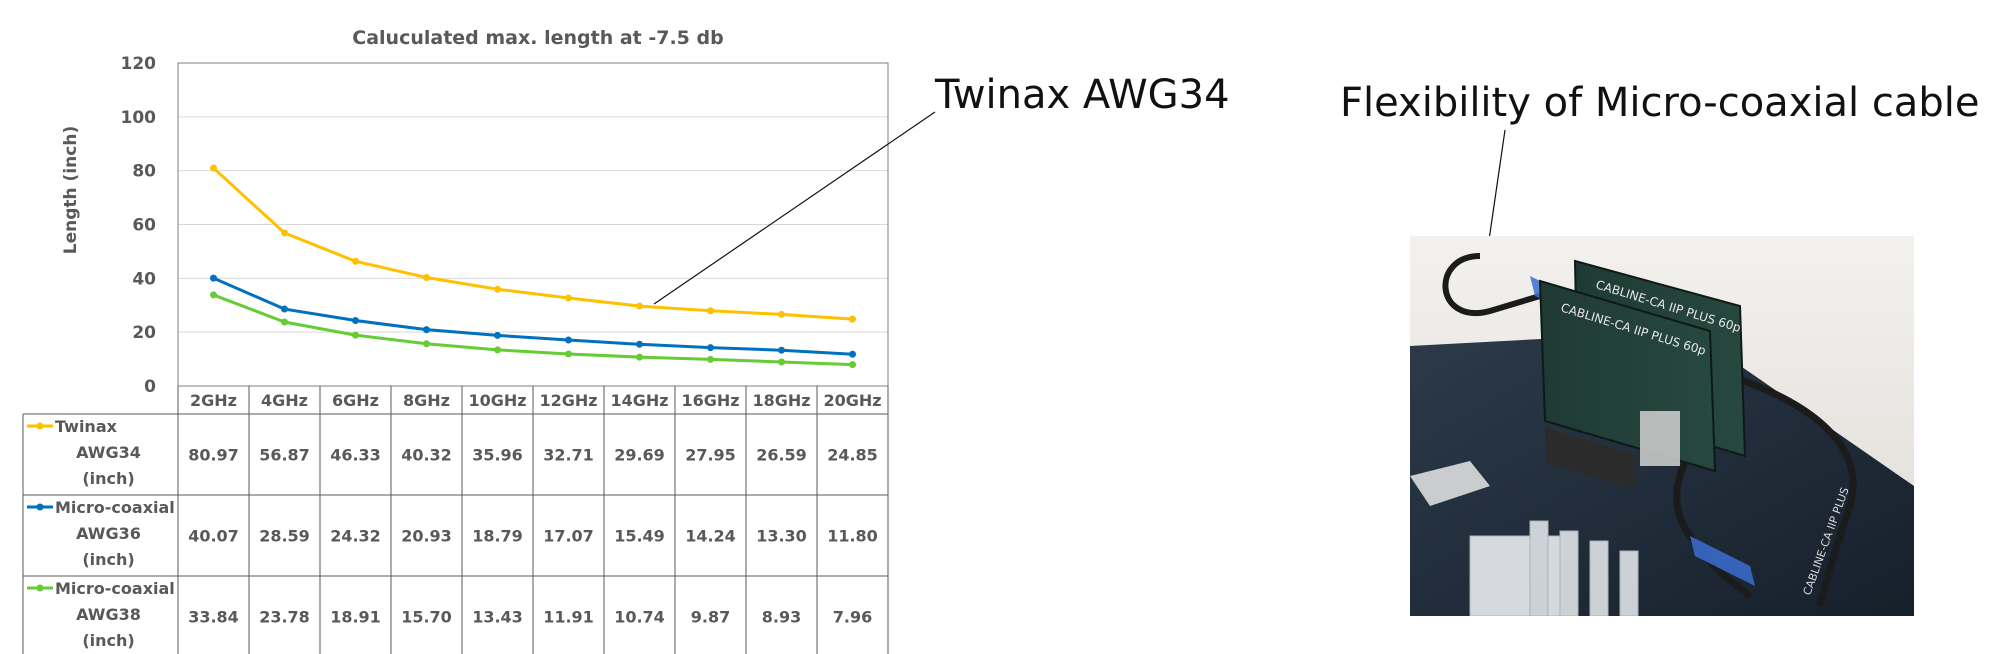  I want to click on series-name: AWG36, so click(108, 533).